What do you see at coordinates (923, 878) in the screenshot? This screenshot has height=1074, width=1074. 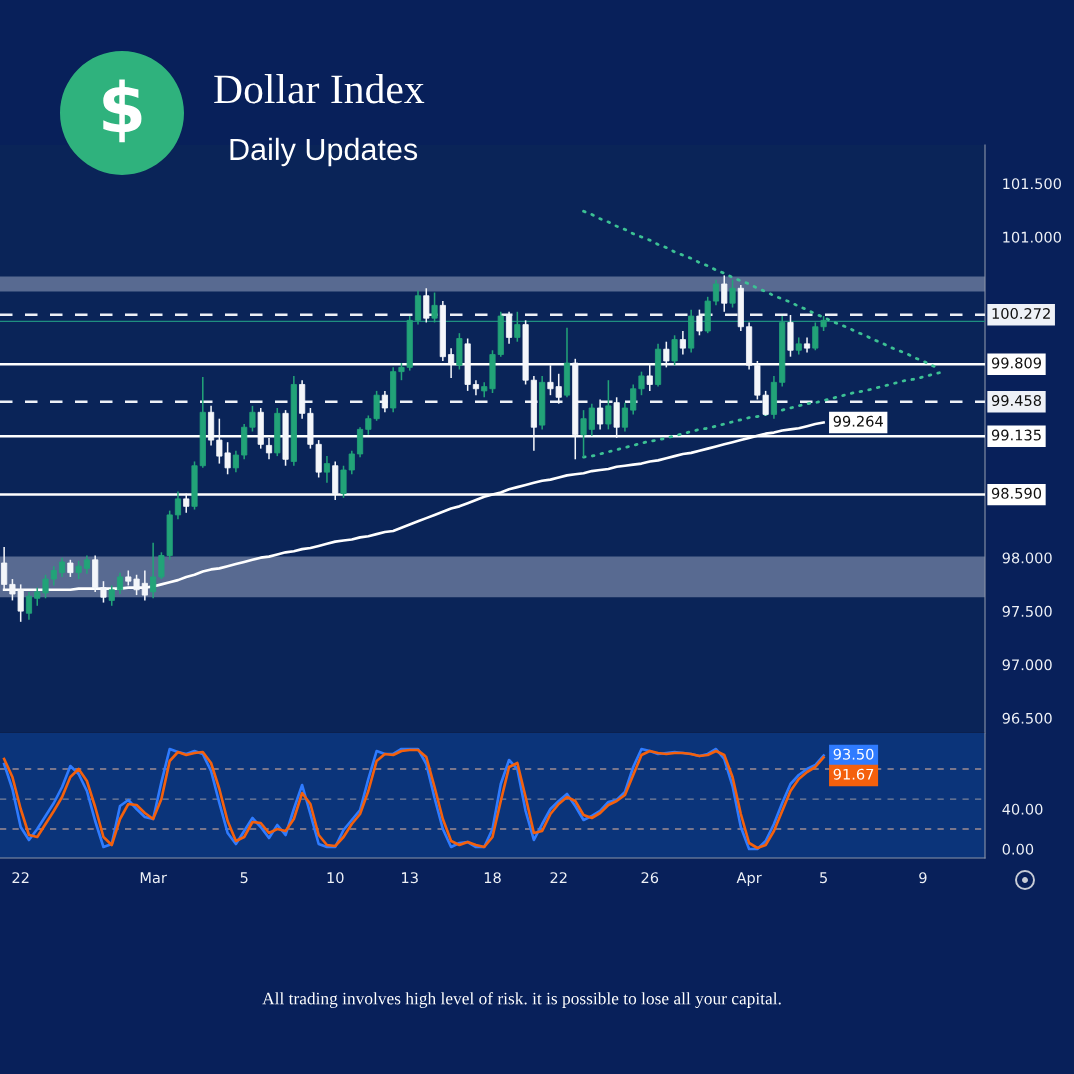 I see `x-tick-label: 9` at bounding box center [923, 878].